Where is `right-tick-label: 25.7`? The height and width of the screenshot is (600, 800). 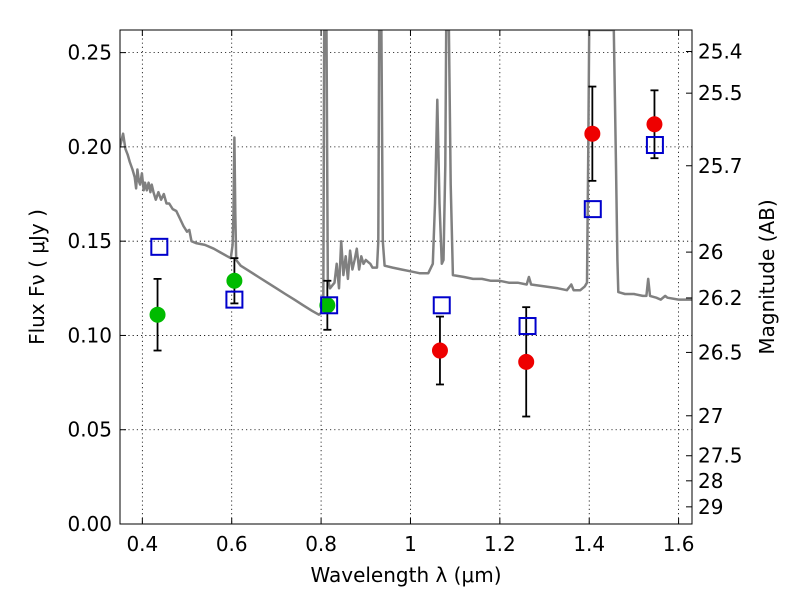
right-tick-label: 25.7 is located at coordinates (720, 166).